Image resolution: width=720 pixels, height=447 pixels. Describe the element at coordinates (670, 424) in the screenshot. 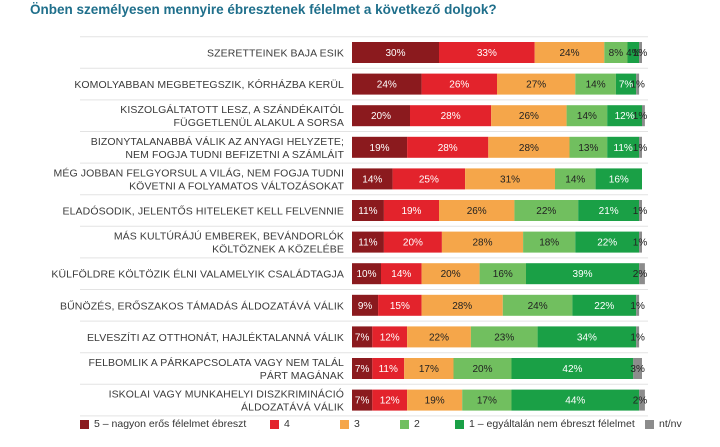

I see `legend-label: nt/nv` at that location.